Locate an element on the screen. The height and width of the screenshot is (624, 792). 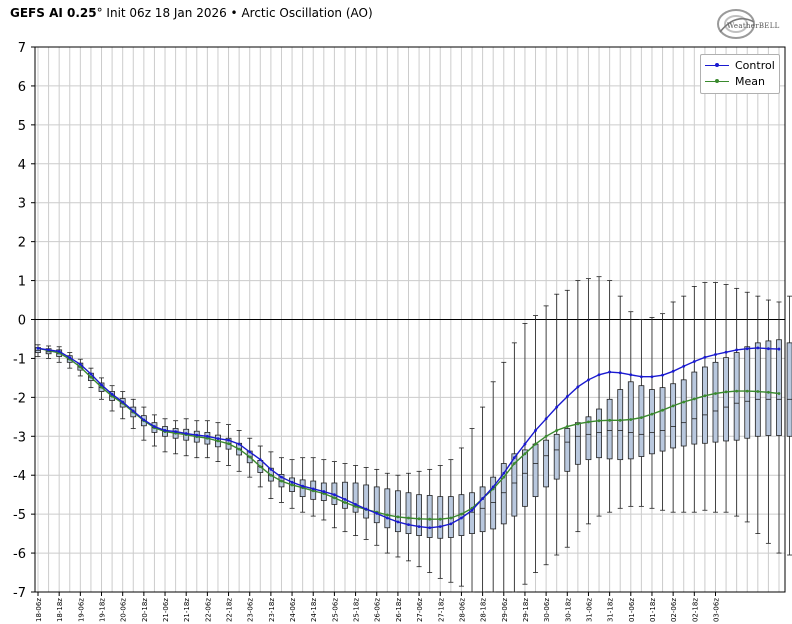
x-tick-label: 26-06z is located at coordinates (378, 610).